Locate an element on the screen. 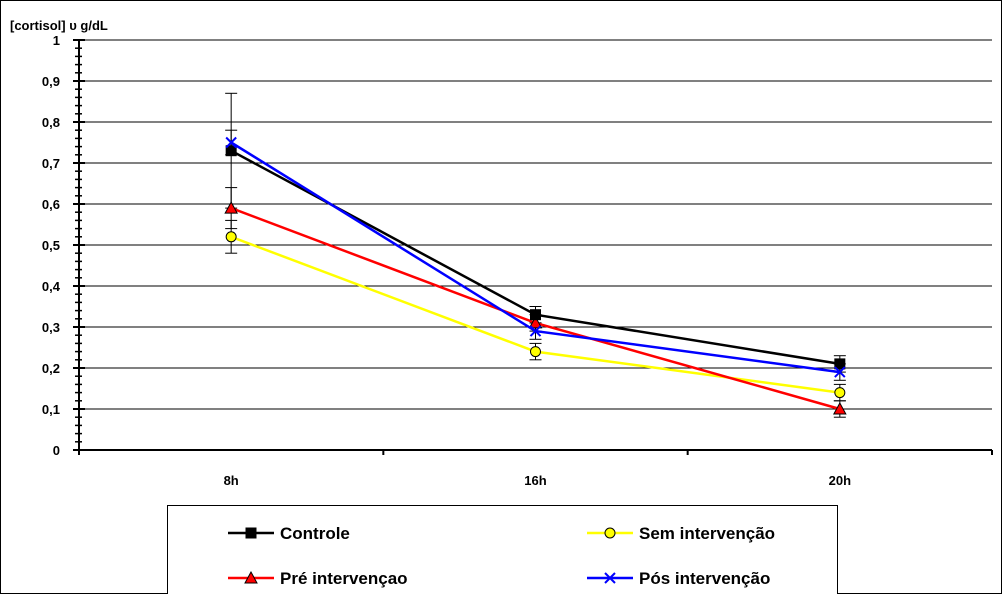 The height and width of the screenshot is (599, 1002). y-tick-label: 0,1 is located at coordinates (51, 409).